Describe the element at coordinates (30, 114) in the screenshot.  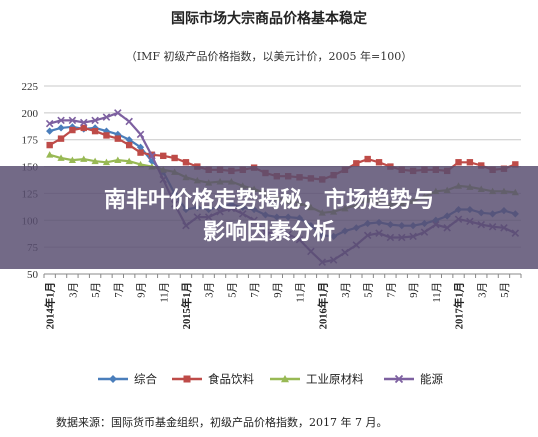
I see `y-tick-label: 200` at that location.